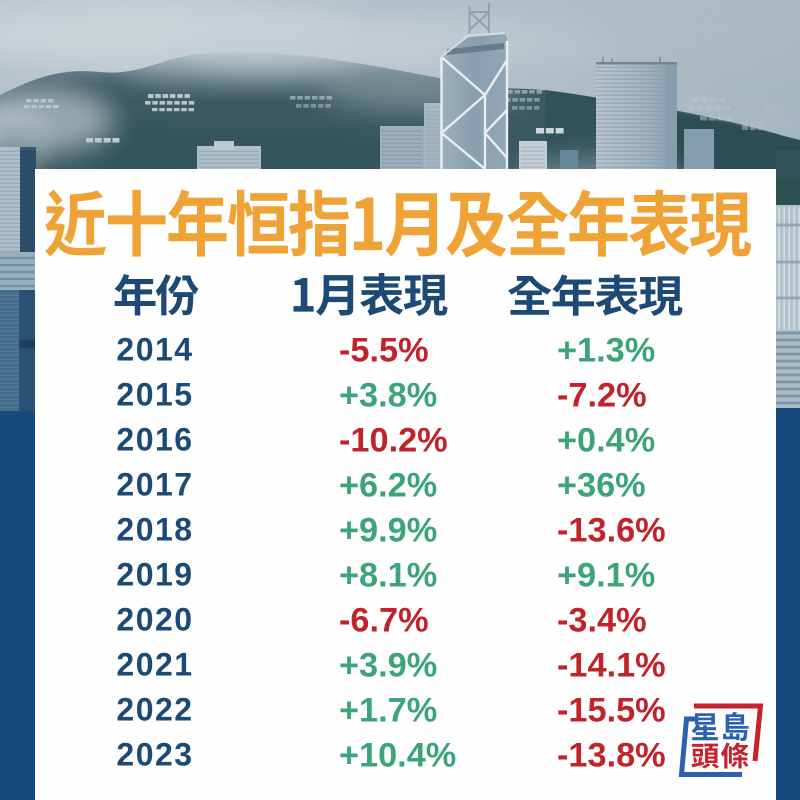  I want to click on svg-text: 2015, so click(154, 395).